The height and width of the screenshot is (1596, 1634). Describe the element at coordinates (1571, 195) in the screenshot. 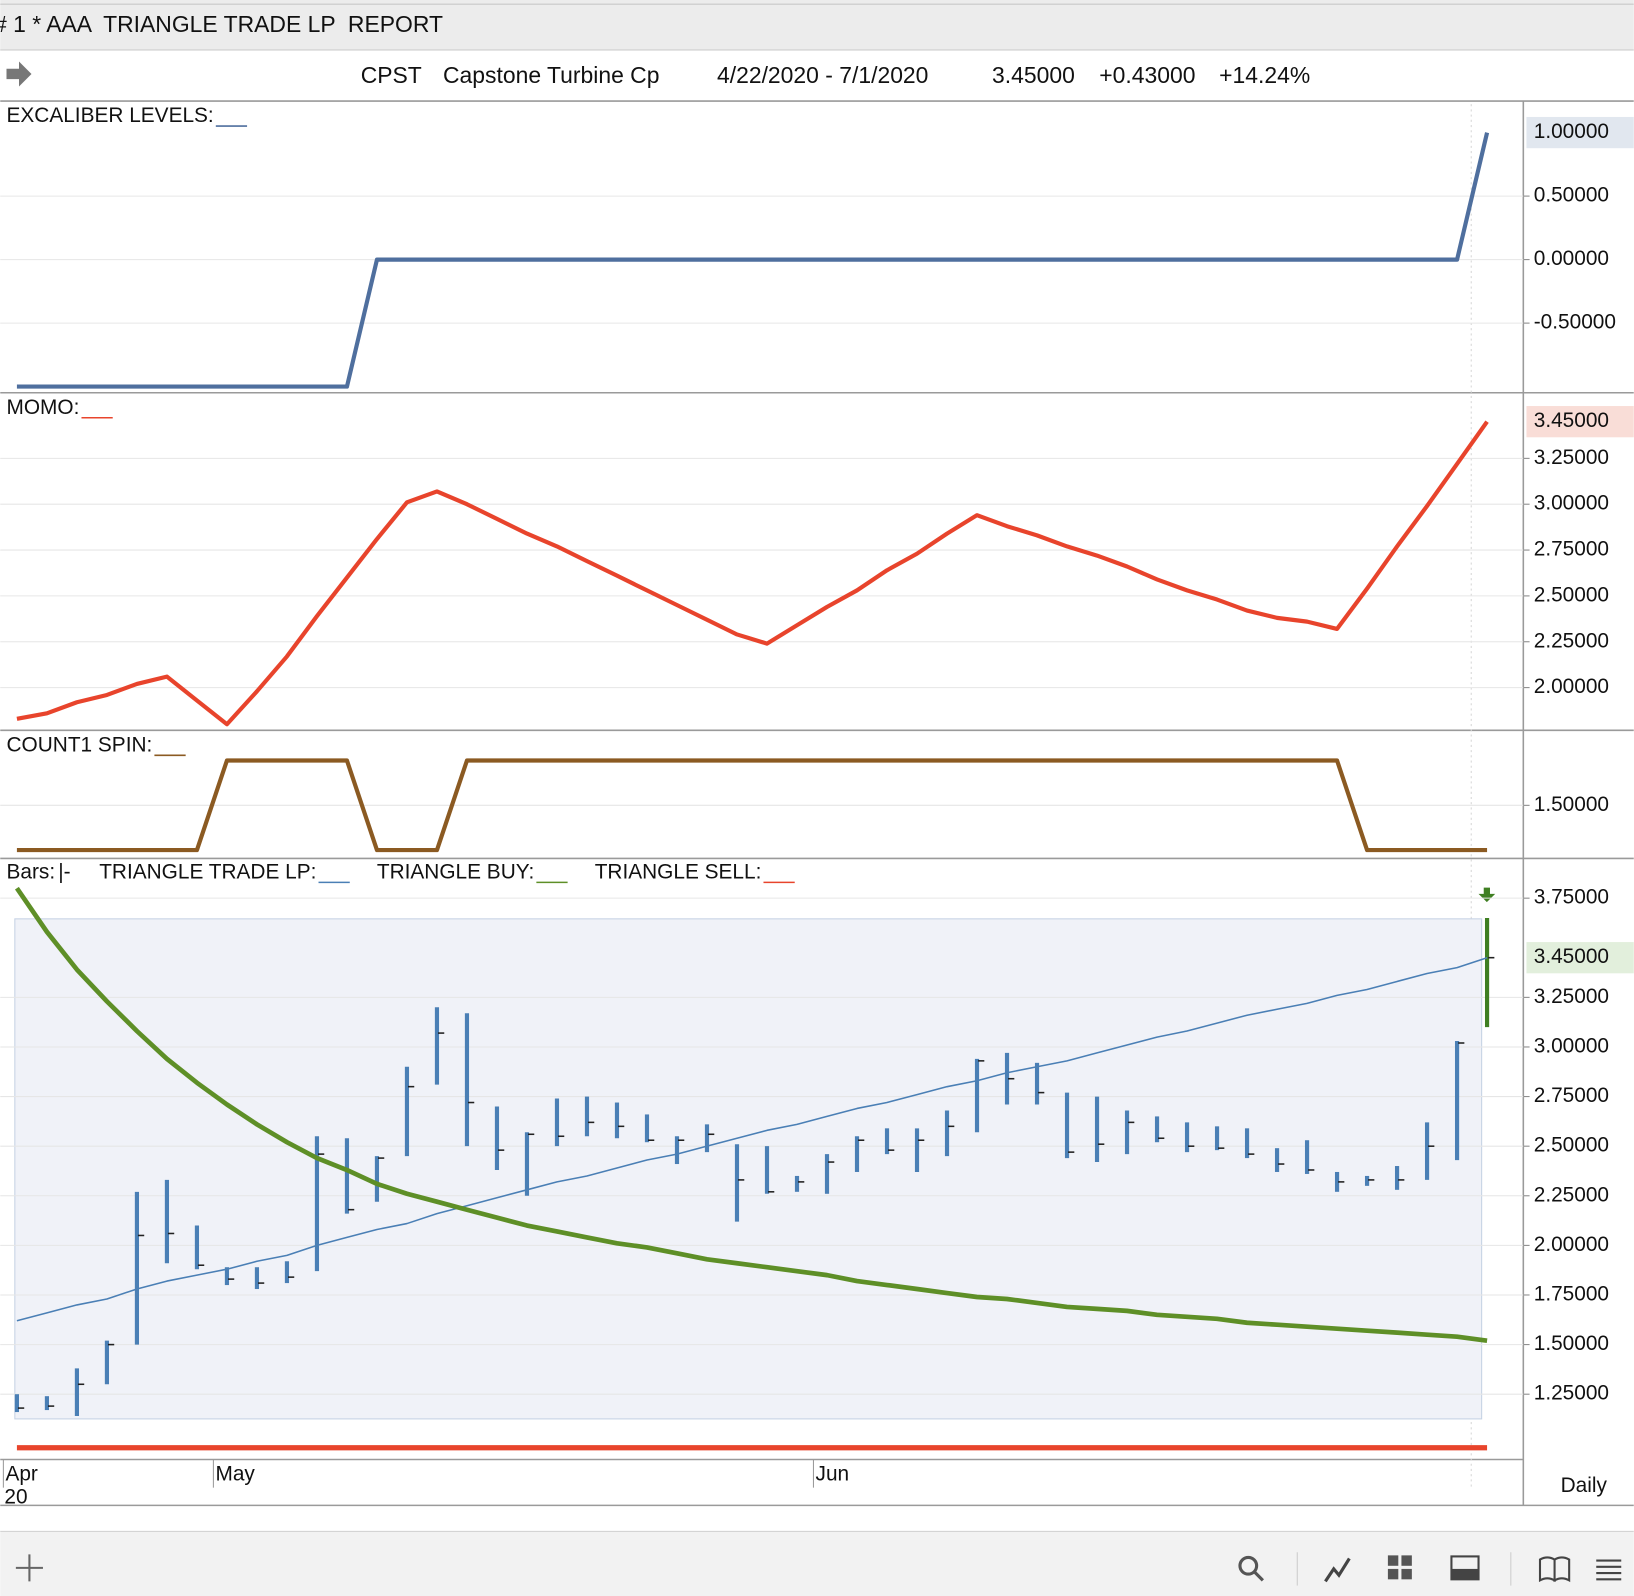

I see `y-tick-label: 0.50000` at that location.